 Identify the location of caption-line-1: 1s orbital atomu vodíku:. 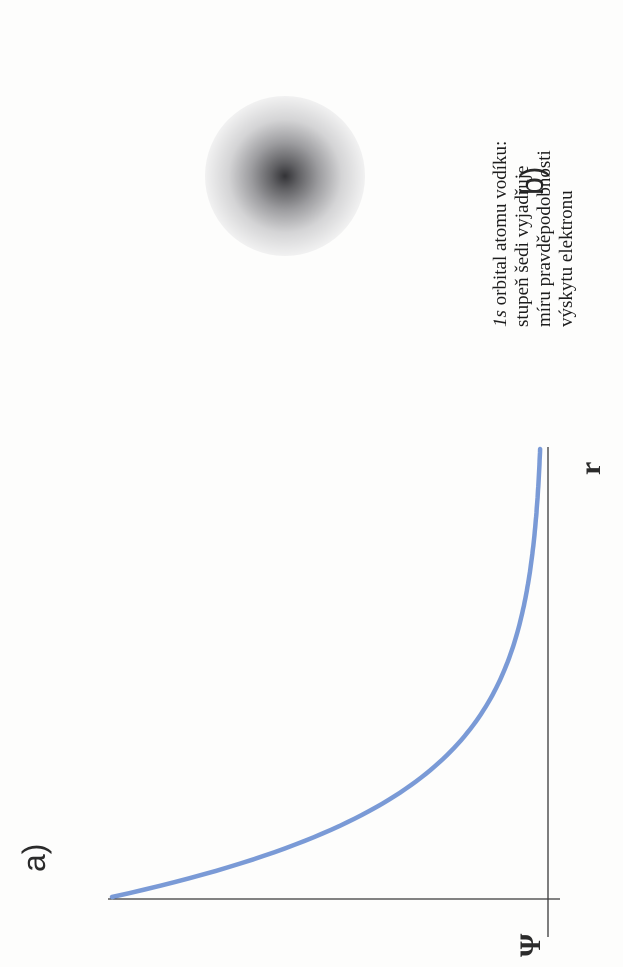
(501, 172).